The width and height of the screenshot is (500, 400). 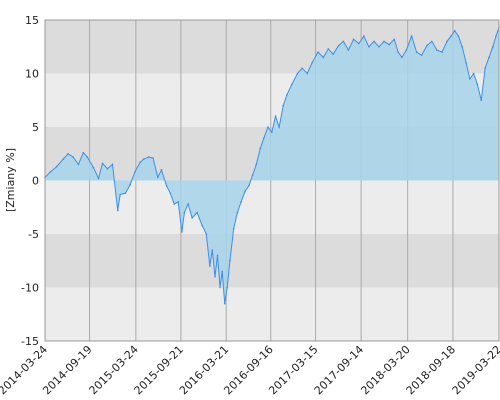 What do you see at coordinates (30, 288) in the screenshot?
I see `y-tick-label: -10` at bounding box center [30, 288].